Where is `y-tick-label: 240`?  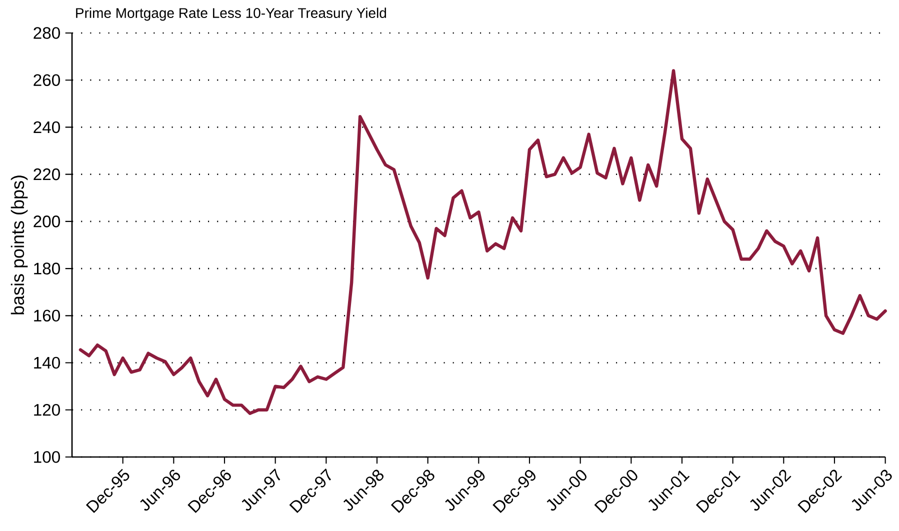 y-tick-label: 240 is located at coordinates (47, 127).